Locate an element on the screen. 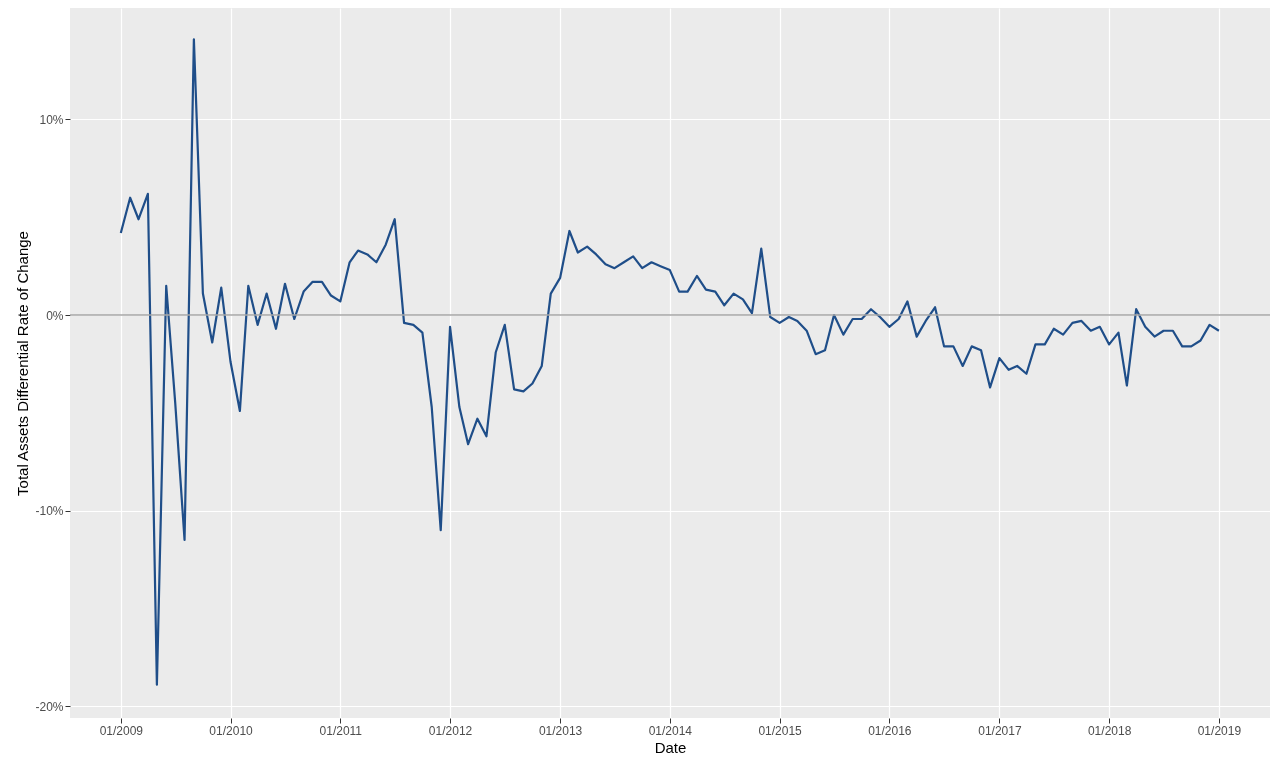  x-tick-label: 01/2015 is located at coordinates (780, 730).